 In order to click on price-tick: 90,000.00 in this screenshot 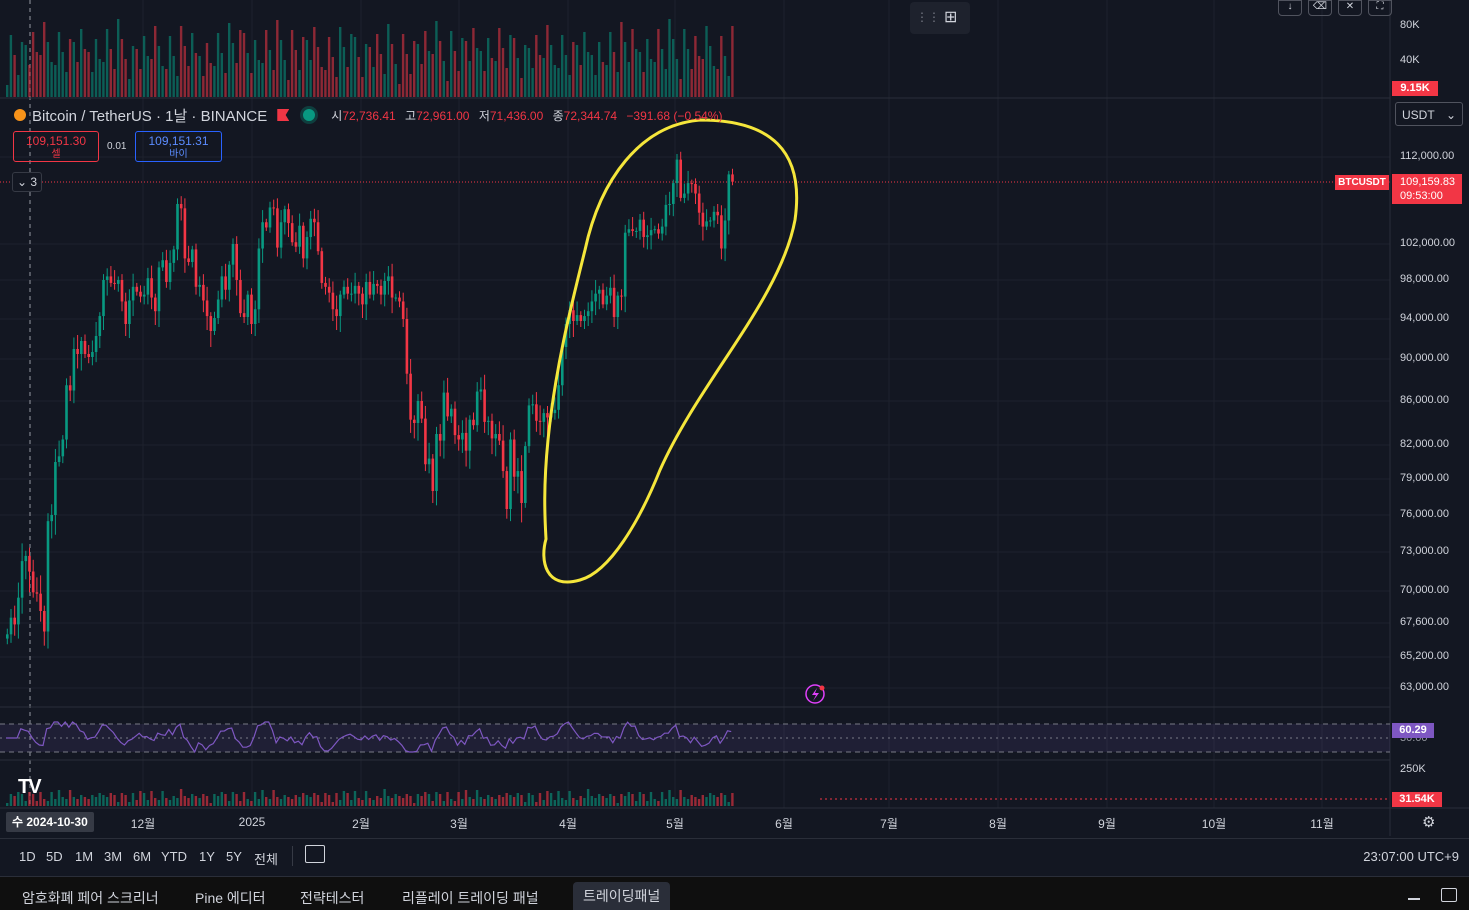, I will do `click(1424, 358)`.